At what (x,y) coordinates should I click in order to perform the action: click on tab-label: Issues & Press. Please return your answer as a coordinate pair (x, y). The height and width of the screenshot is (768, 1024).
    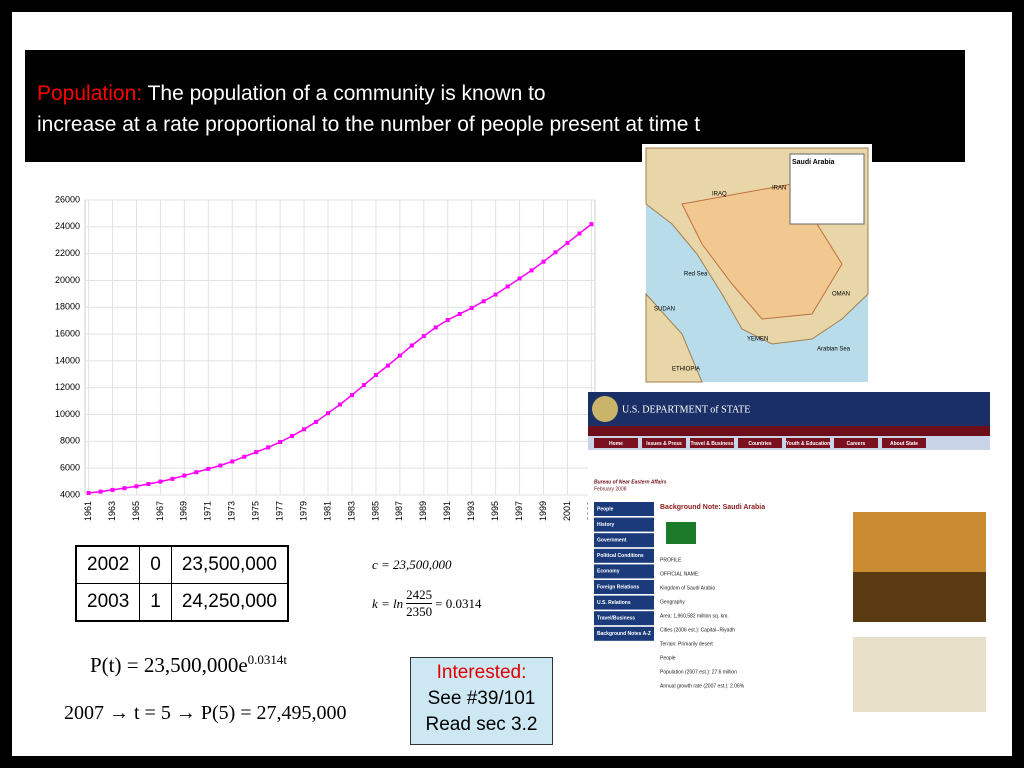
    Looking at the image, I should click on (664, 444).